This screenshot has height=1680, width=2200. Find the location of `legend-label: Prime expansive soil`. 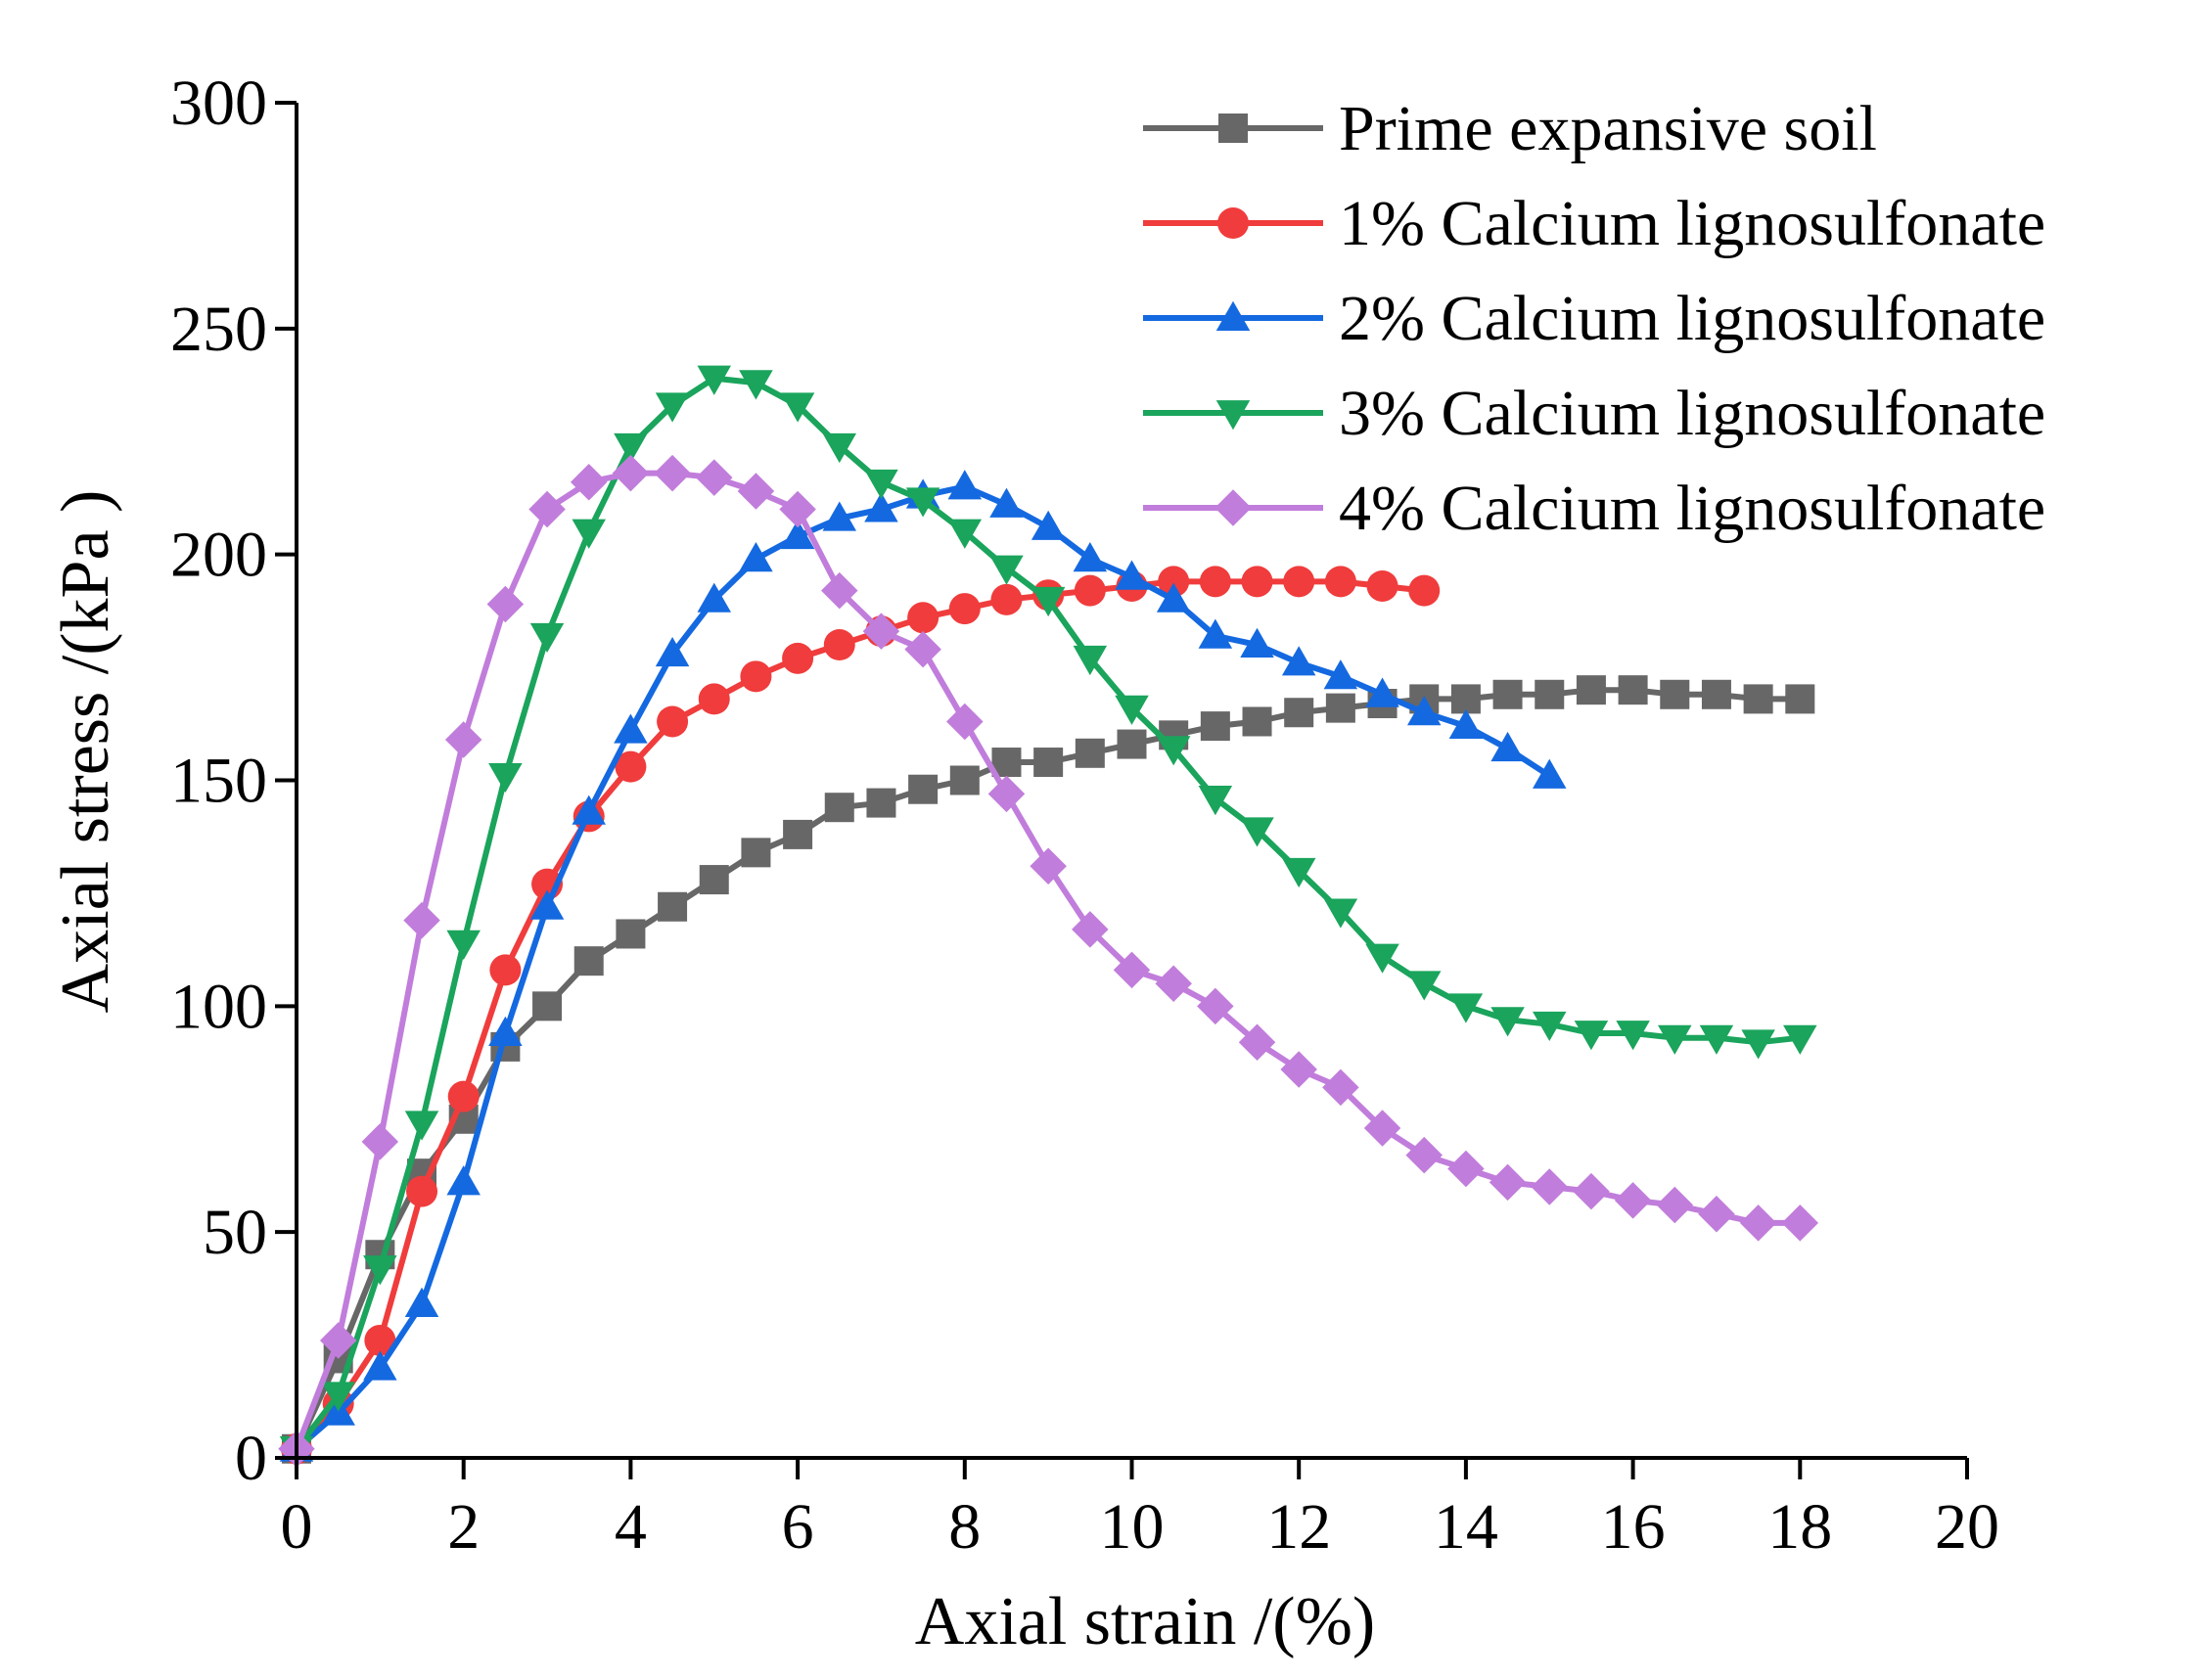

legend-label: Prime expansive soil is located at coordinates (1608, 128).